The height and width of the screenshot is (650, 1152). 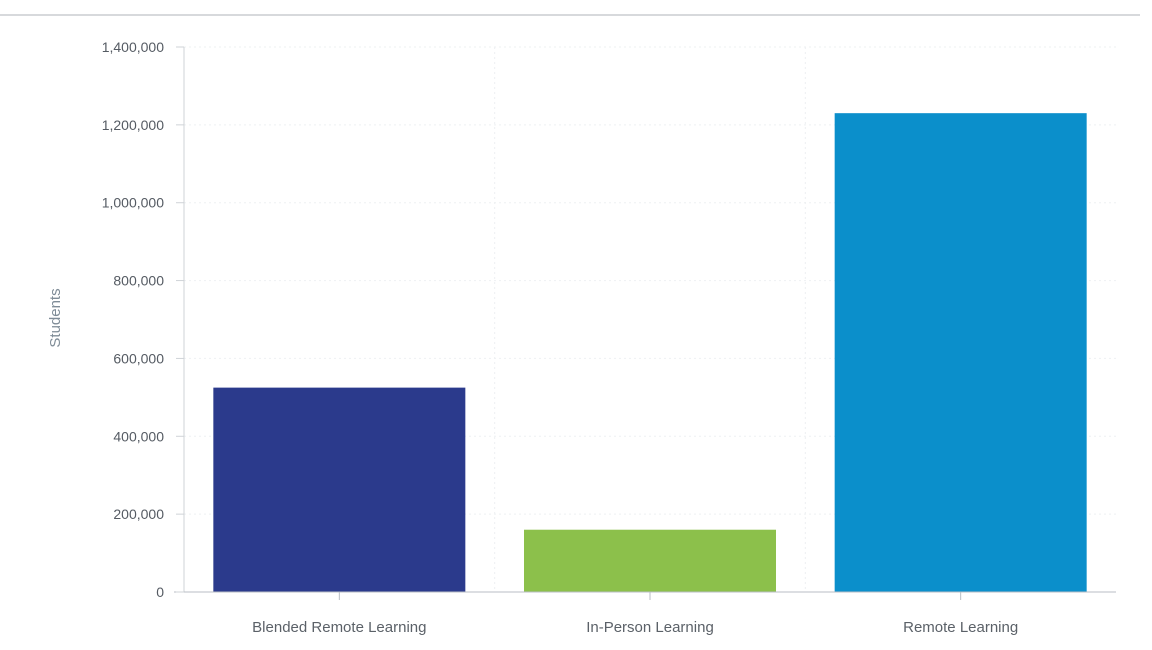 What do you see at coordinates (138, 514) in the screenshot?
I see `y-tick-label: 200,000` at bounding box center [138, 514].